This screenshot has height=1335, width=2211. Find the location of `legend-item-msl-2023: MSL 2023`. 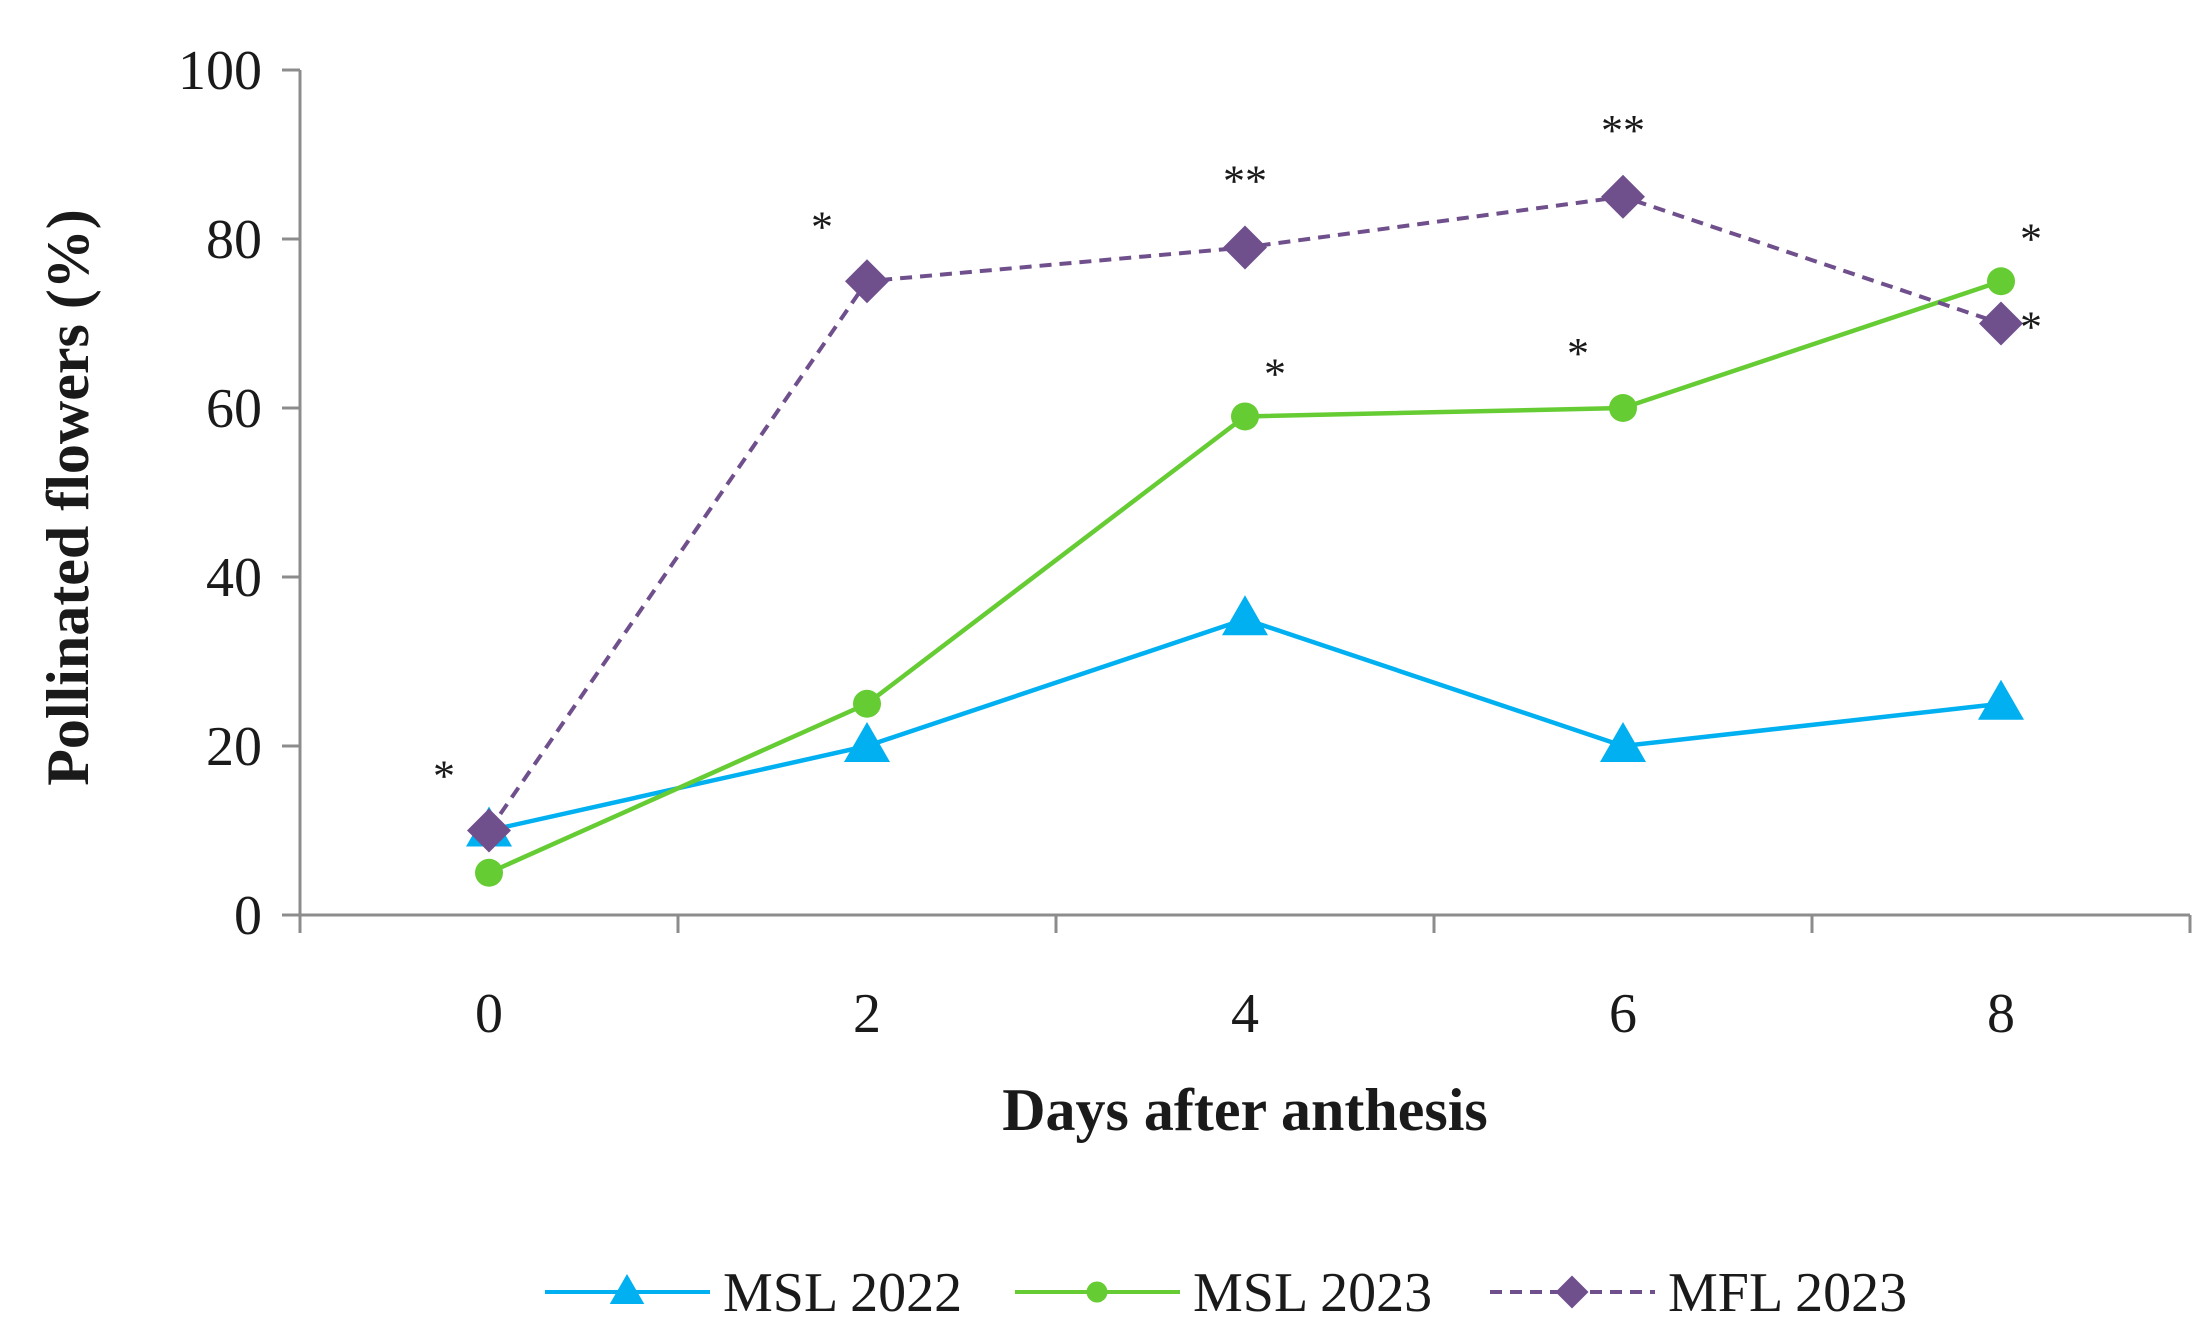

legend-item-msl-2023: MSL 2023 is located at coordinates (1223, 1293).